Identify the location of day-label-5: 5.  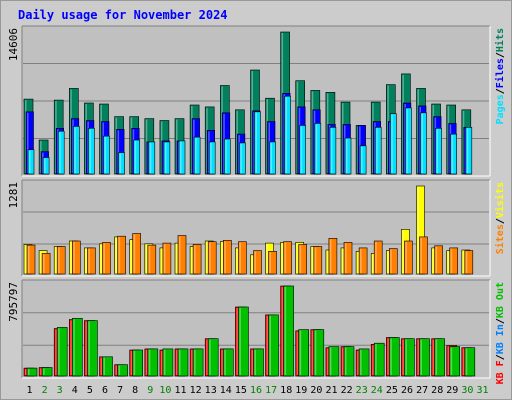
(90, 390).